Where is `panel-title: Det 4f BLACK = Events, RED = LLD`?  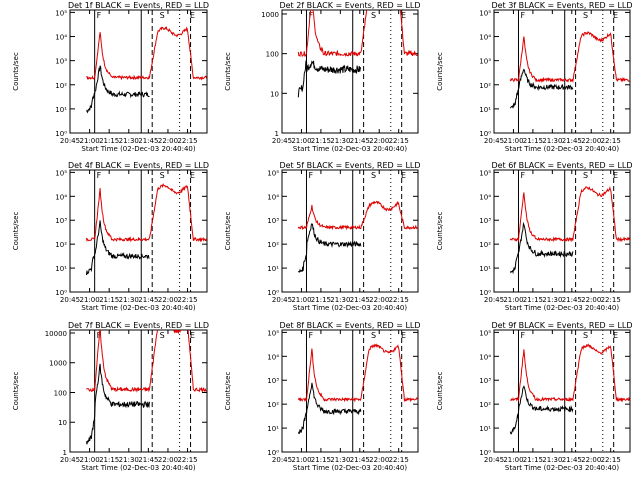
panel-title: Det 4f BLACK = Events, RED = LLD is located at coordinates (138, 165).